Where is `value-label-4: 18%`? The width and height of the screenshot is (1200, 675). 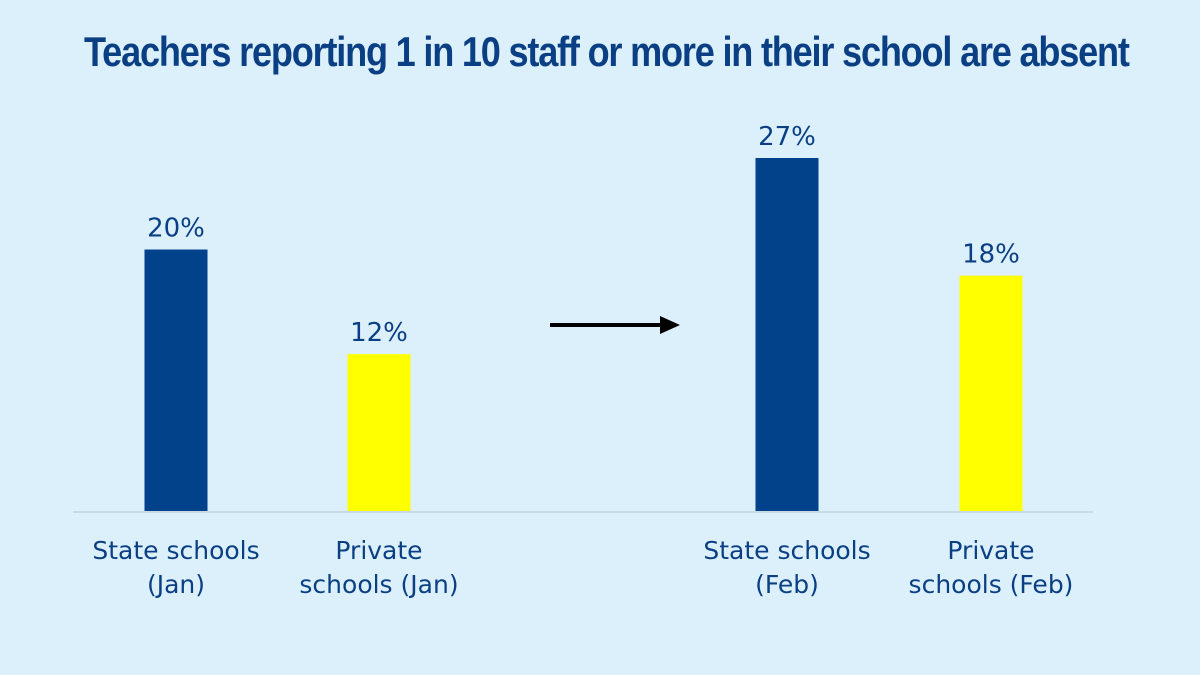 value-label-4: 18% is located at coordinates (991, 255).